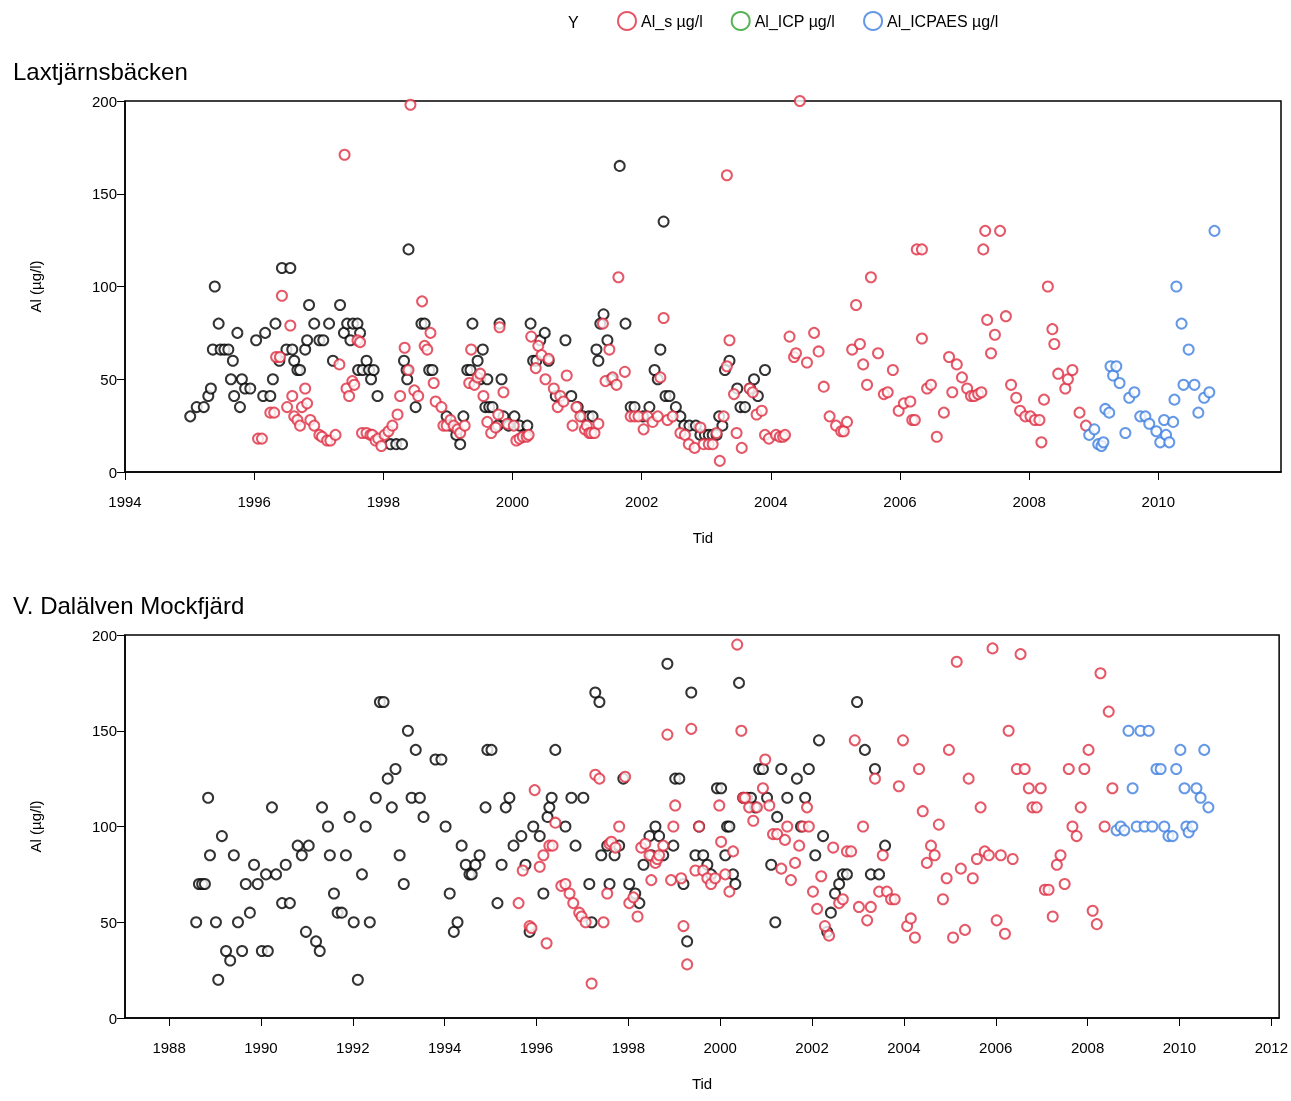  I want to click on x-tick-label: 1988, so click(169, 1047).